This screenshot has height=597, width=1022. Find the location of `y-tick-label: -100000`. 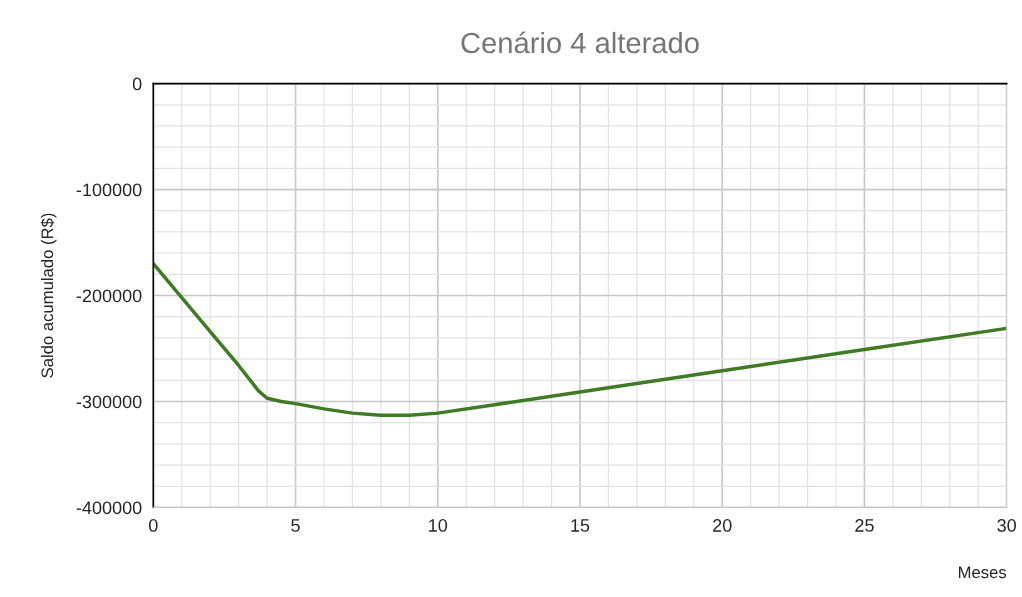

y-tick-label: -100000 is located at coordinates (109, 190).